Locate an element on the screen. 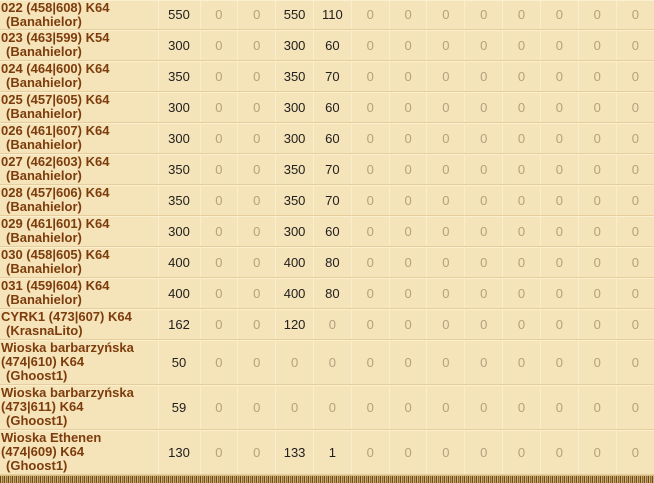  village-cell: 023 (463|599) K54 (Banahielor) is located at coordinates (79, 45).